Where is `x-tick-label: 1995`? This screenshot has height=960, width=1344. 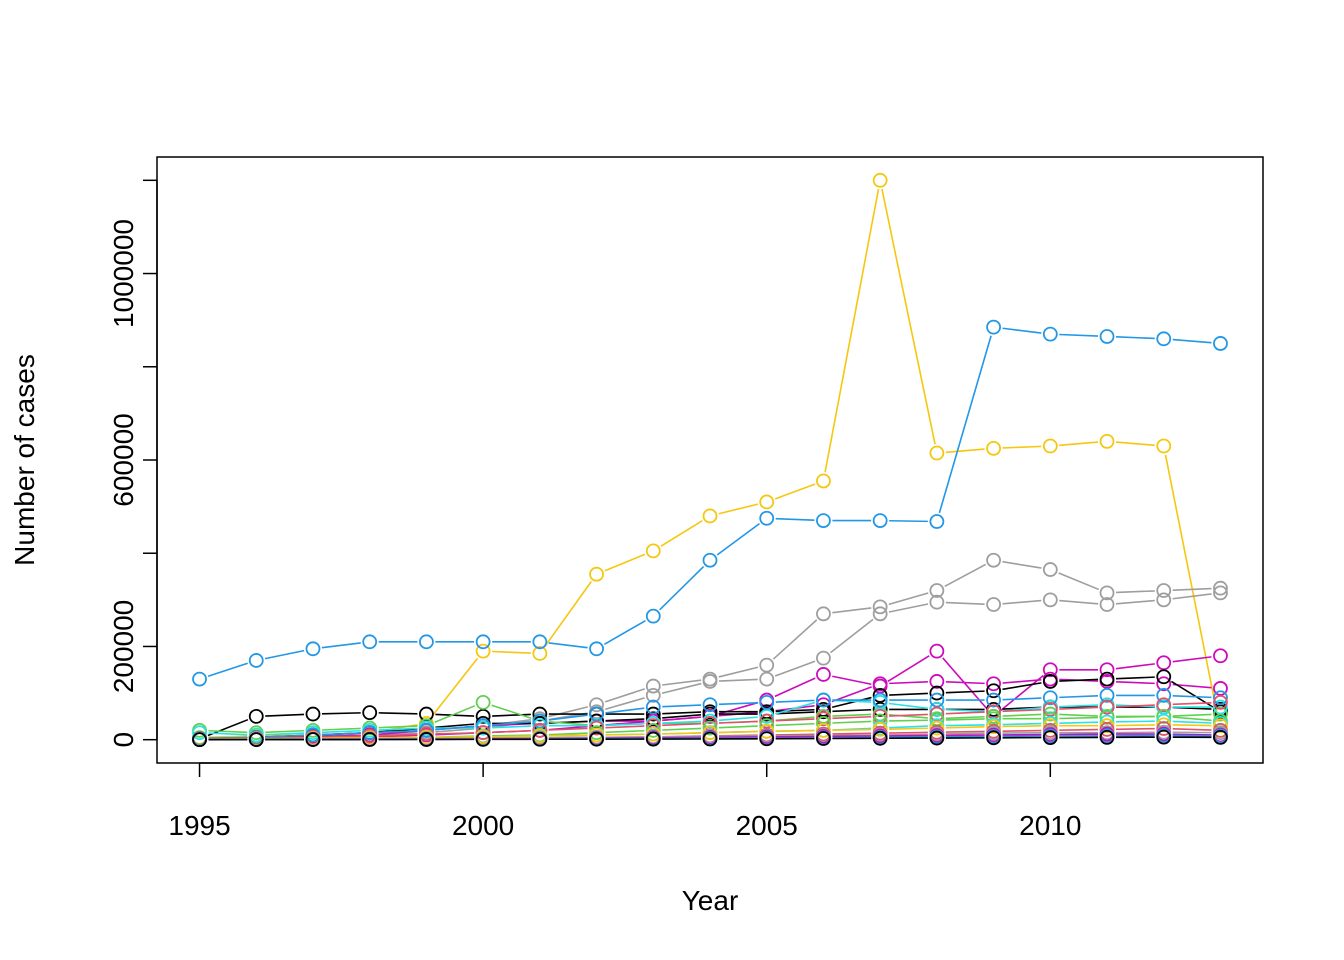
x-tick-label: 1995 is located at coordinates (199, 825).